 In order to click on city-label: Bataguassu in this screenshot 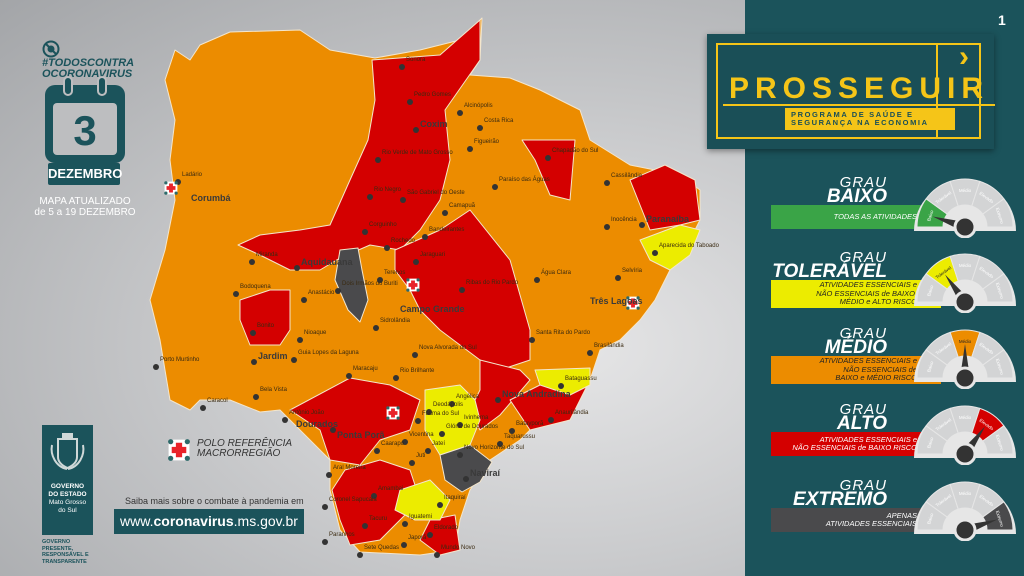, I will do `click(581, 379)`.